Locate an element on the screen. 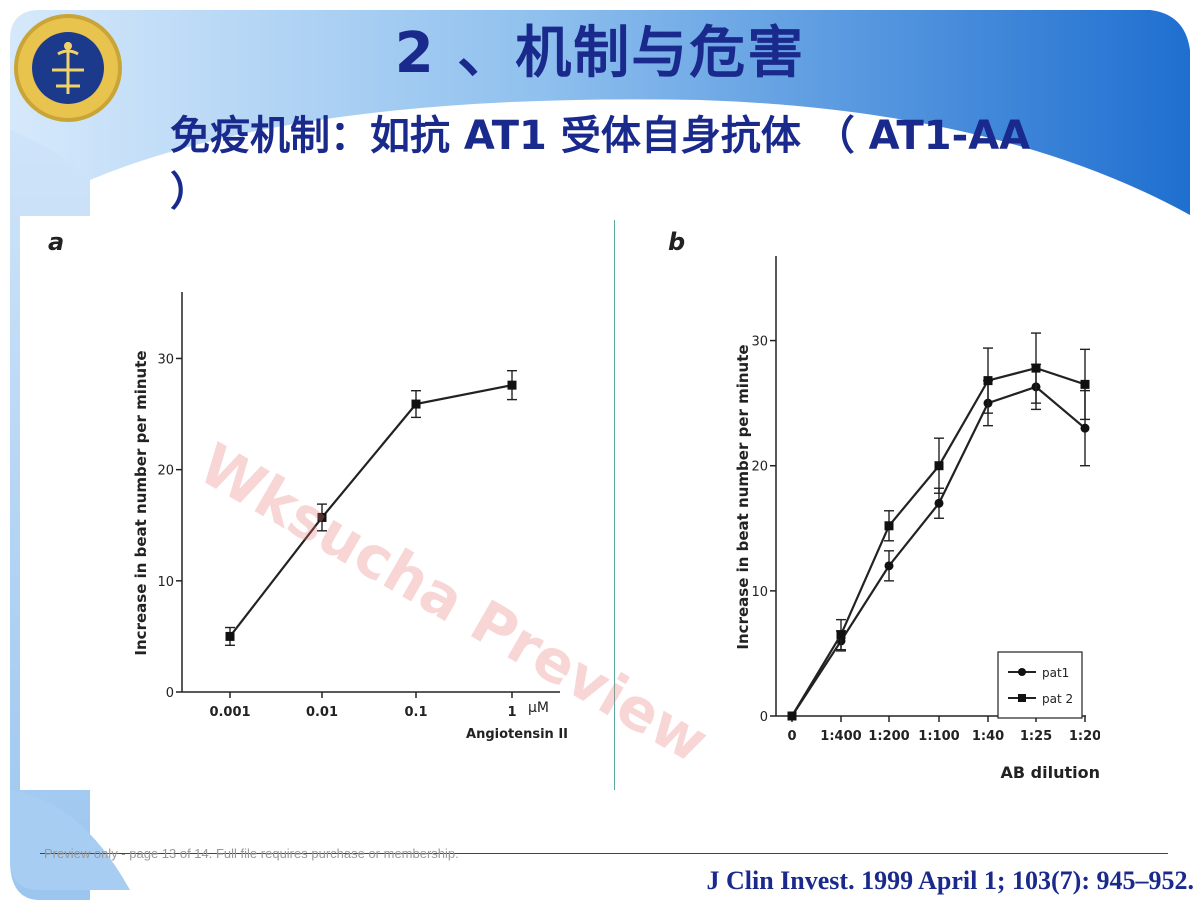  x-tick-label: 1:25 is located at coordinates (1036, 736).